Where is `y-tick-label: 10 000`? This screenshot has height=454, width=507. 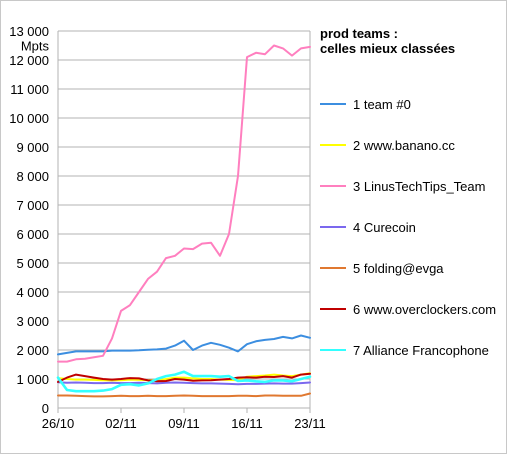
y-tick-label: 10 000 is located at coordinates (29, 118).